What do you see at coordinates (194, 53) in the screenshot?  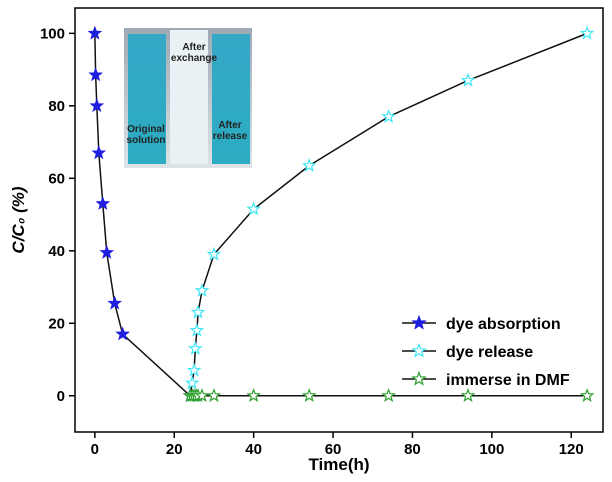 I see `inset-label: After exchange` at bounding box center [194, 53].